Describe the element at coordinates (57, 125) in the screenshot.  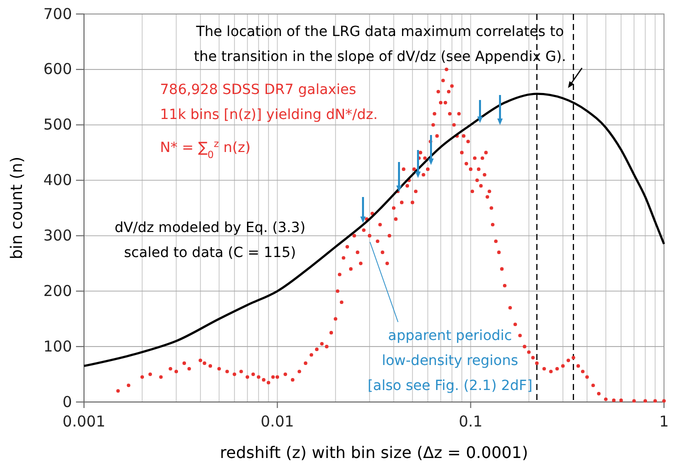
I see `y-tick-label: 500` at that location.